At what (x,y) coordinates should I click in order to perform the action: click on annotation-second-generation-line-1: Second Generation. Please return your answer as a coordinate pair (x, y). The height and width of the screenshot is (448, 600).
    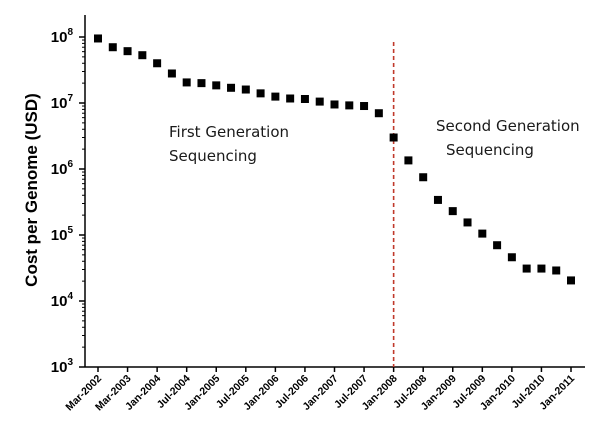
    Looking at the image, I should click on (508, 126).